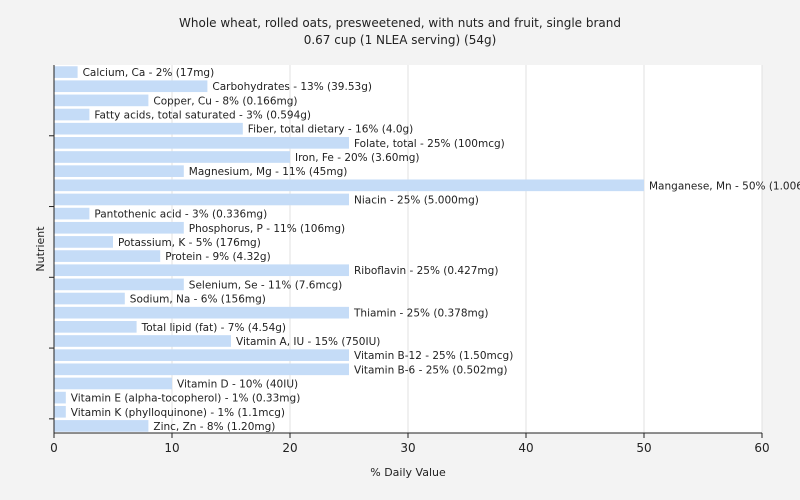 The height and width of the screenshot is (500, 800). I want to click on bar-label: Vitamin B-12 - 25% (1.50mcg), so click(433, 356).